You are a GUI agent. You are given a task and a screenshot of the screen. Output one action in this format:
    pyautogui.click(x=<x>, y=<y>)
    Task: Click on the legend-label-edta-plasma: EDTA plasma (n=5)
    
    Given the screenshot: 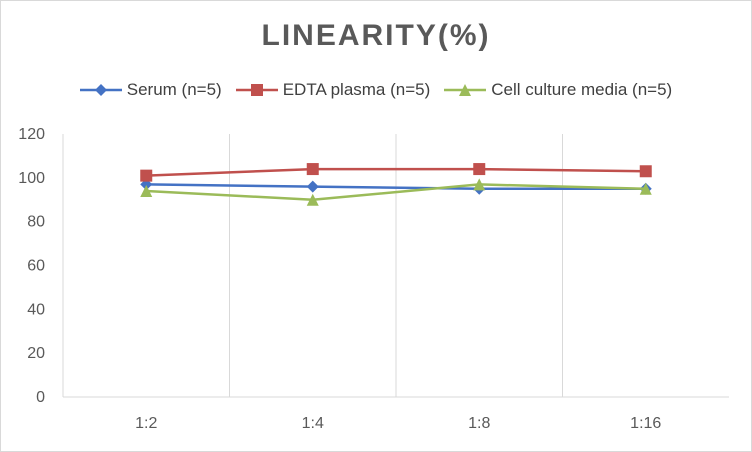 What is the action you would take?
    pyautogui.click(x=356, y=89)
    